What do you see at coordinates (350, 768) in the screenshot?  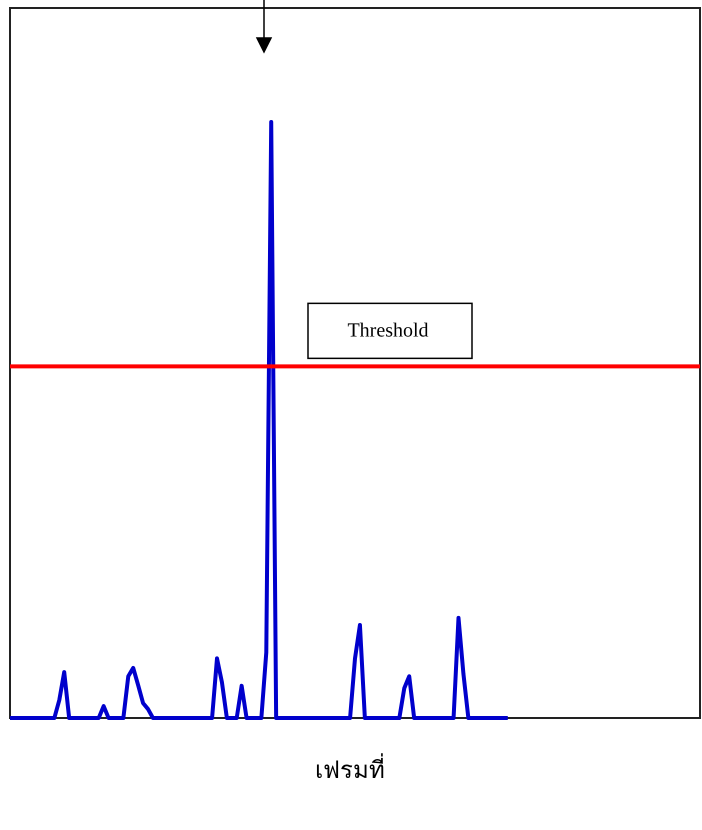 I see `x-axis-title: เฟรมที่` at bounding box center [350, 768].